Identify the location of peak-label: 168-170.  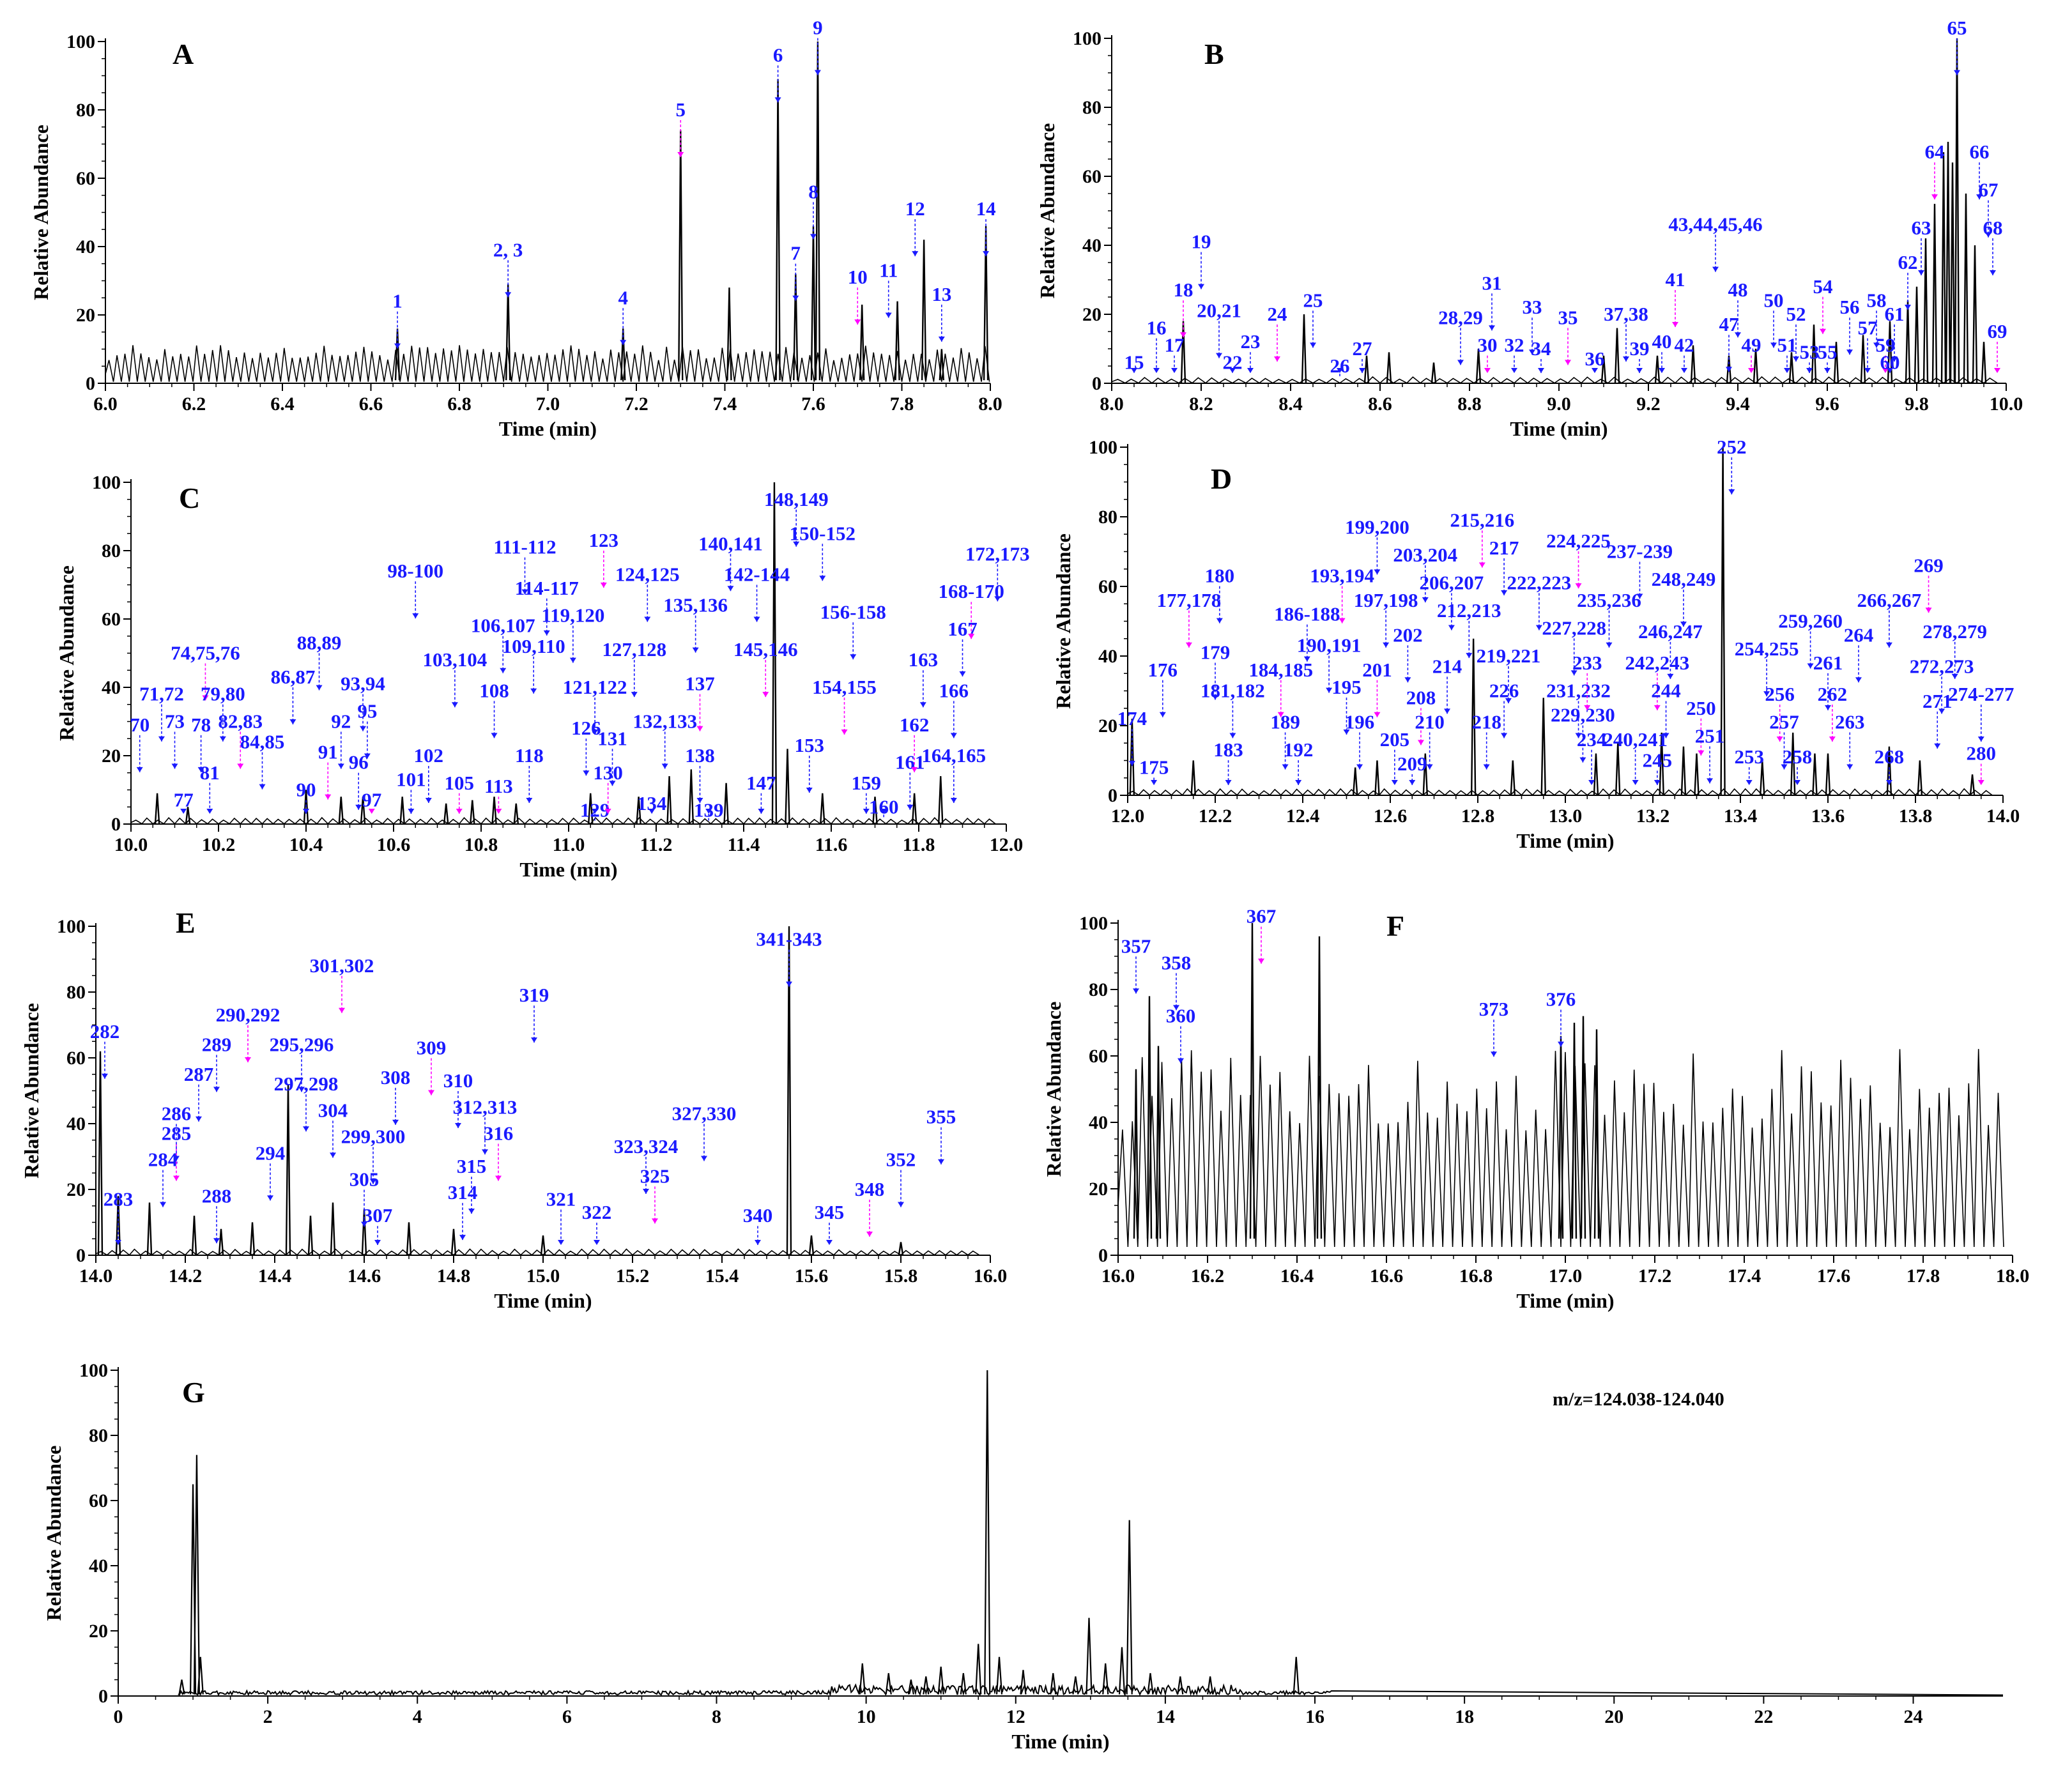
(971, 591).